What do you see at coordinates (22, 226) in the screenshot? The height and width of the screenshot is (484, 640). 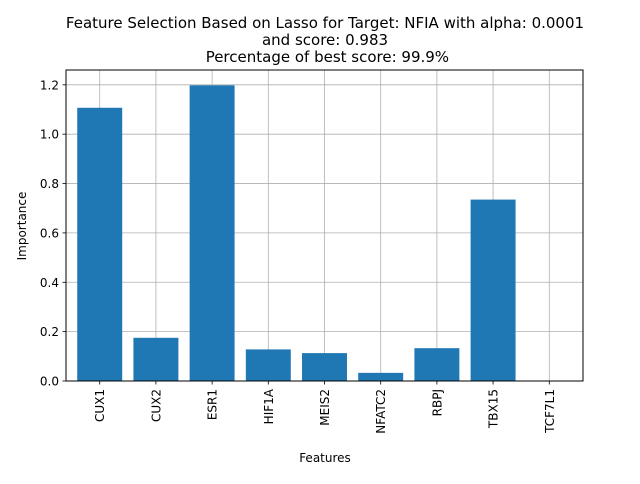 I see `y-axis-label: Importance` at bounding box center [22, 226].